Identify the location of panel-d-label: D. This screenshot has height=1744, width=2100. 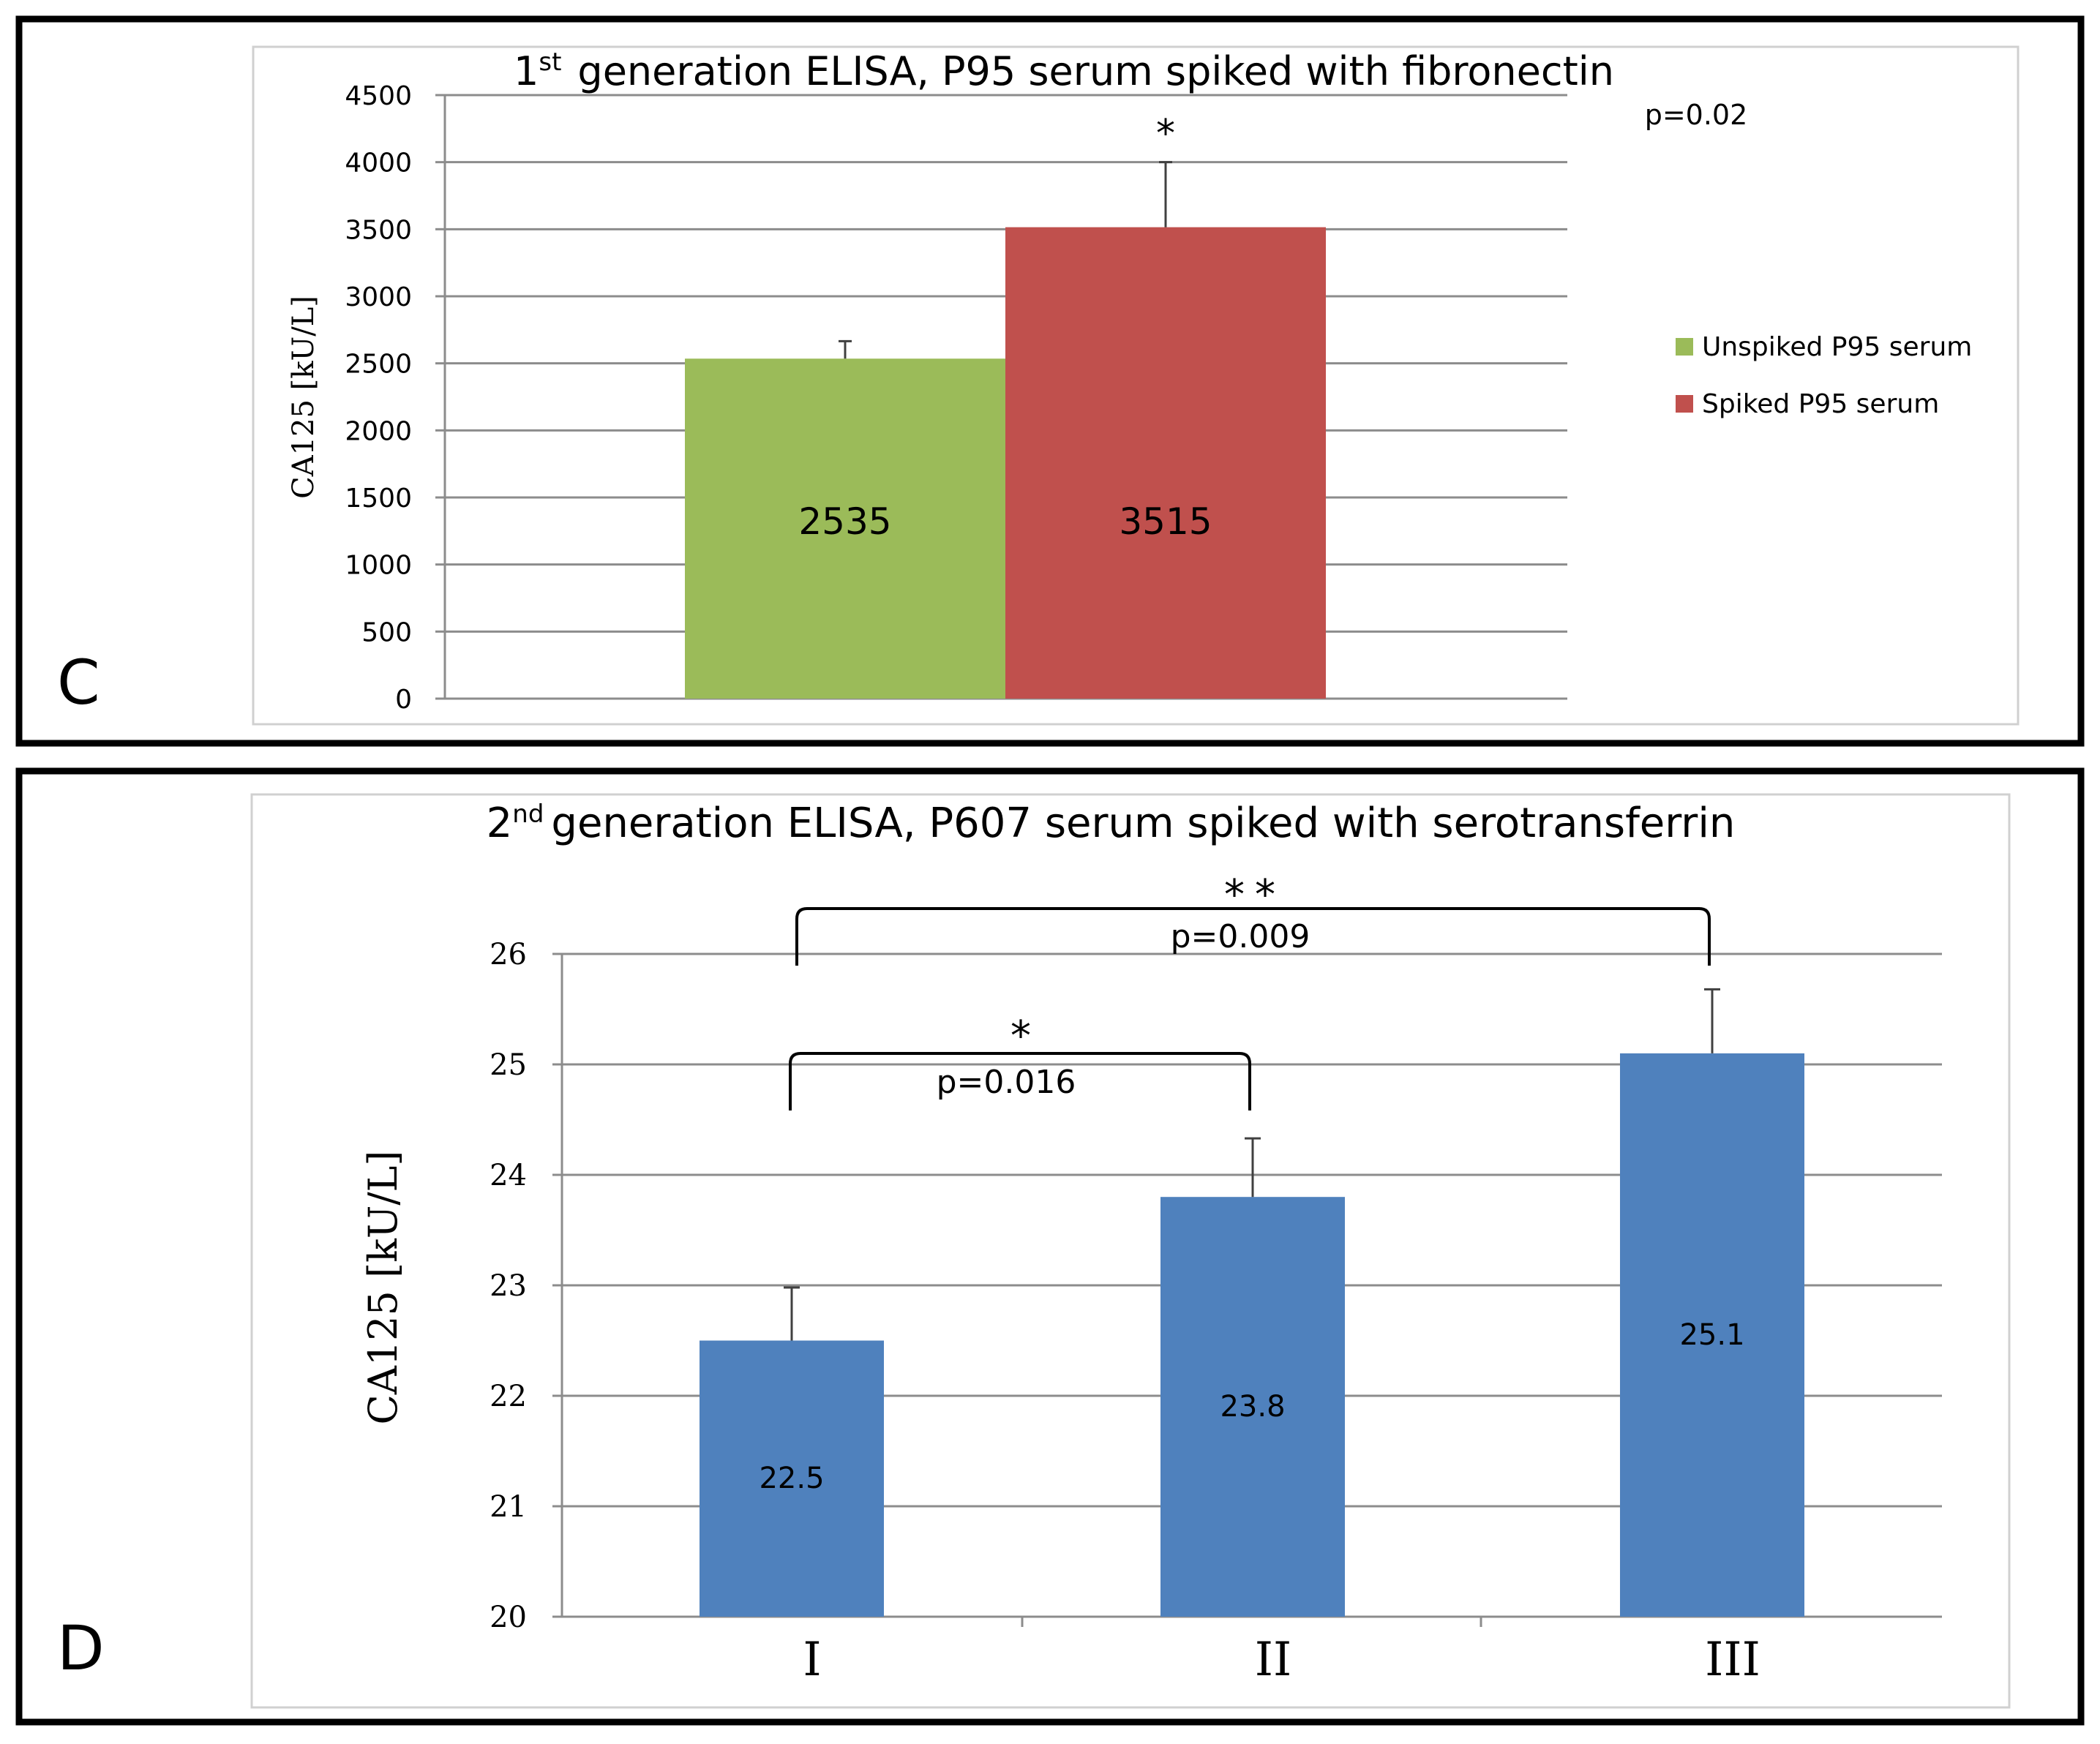
(81, 1648).